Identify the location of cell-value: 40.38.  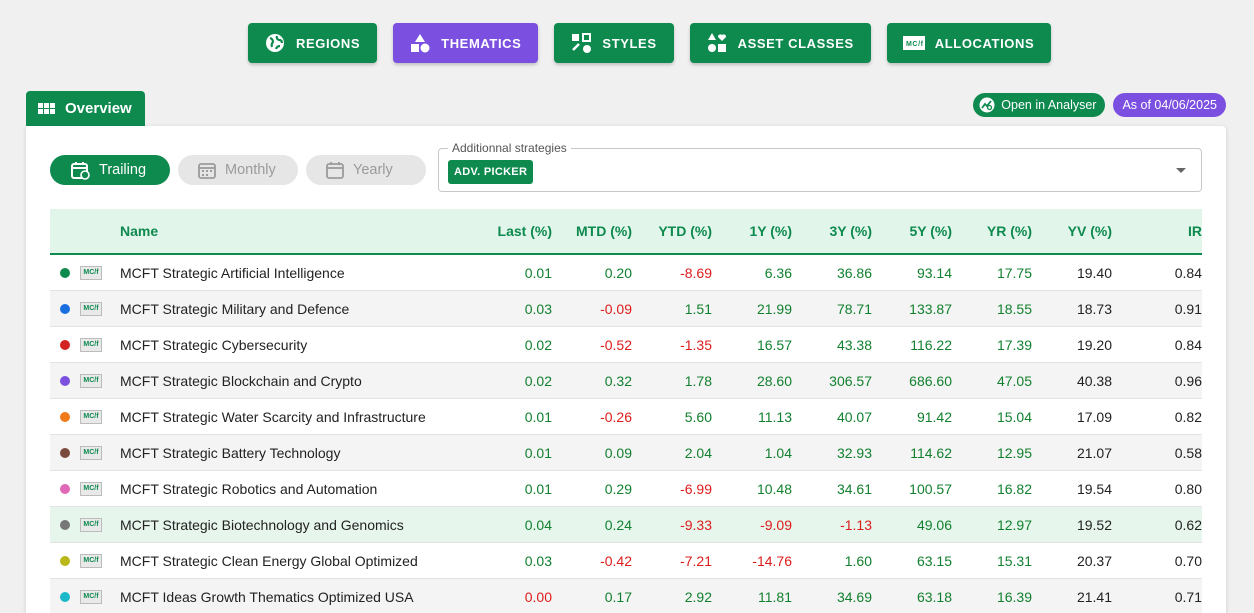
(1094, 380).